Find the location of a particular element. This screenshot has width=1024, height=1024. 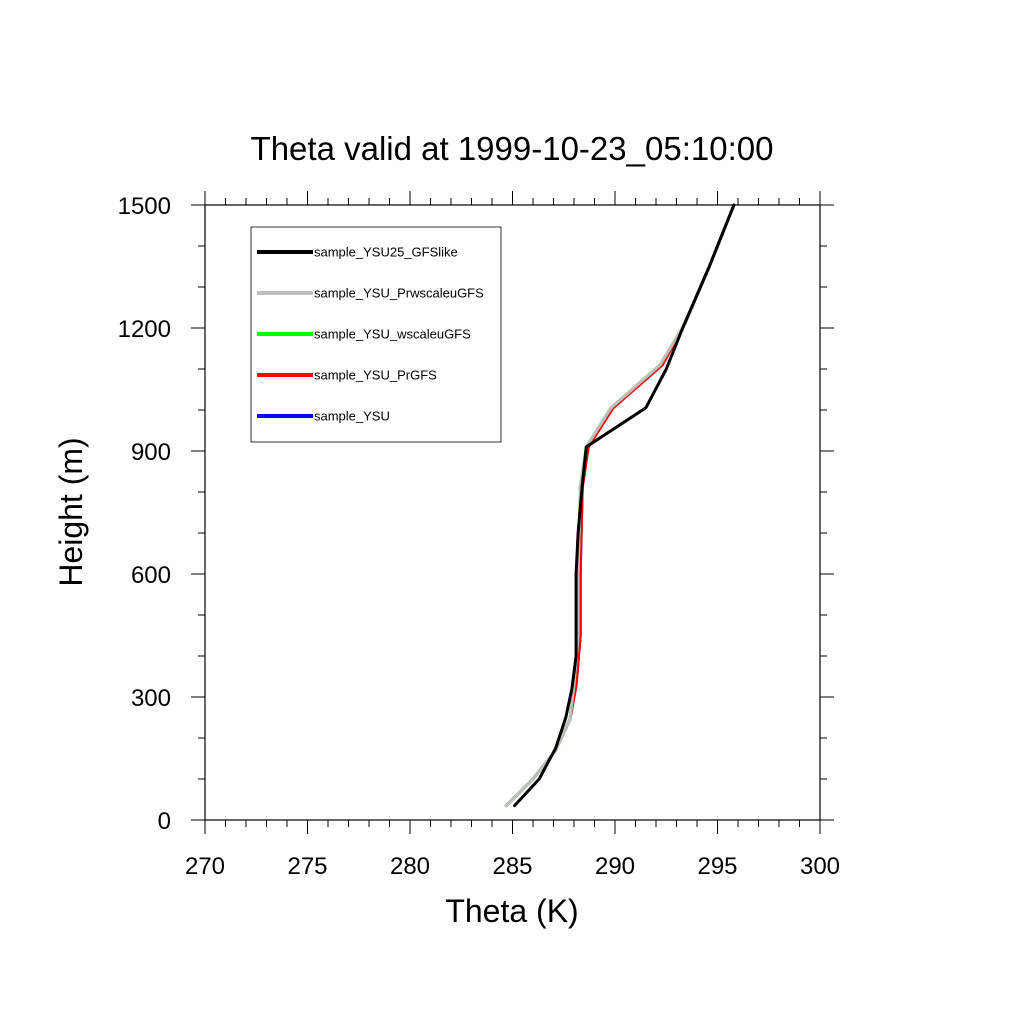

x-tick-label: 295 is located at coordinates (717, 866).